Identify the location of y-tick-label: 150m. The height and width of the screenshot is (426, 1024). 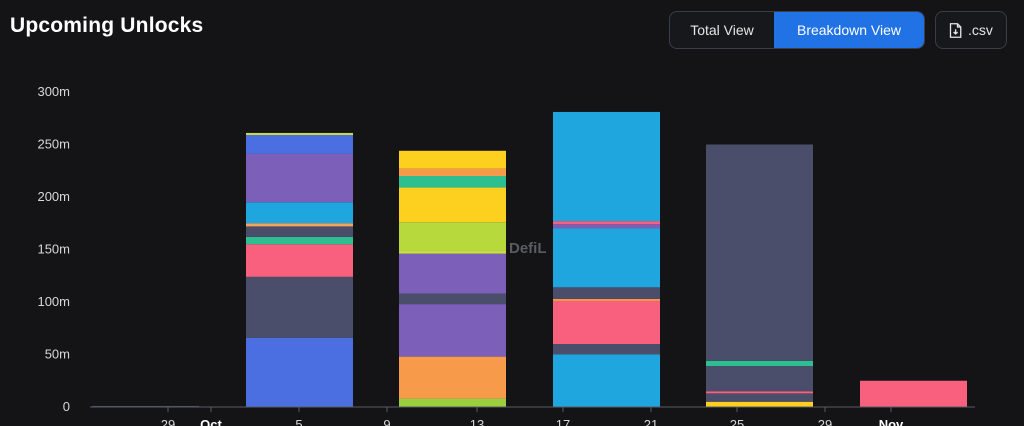
(53, 249).